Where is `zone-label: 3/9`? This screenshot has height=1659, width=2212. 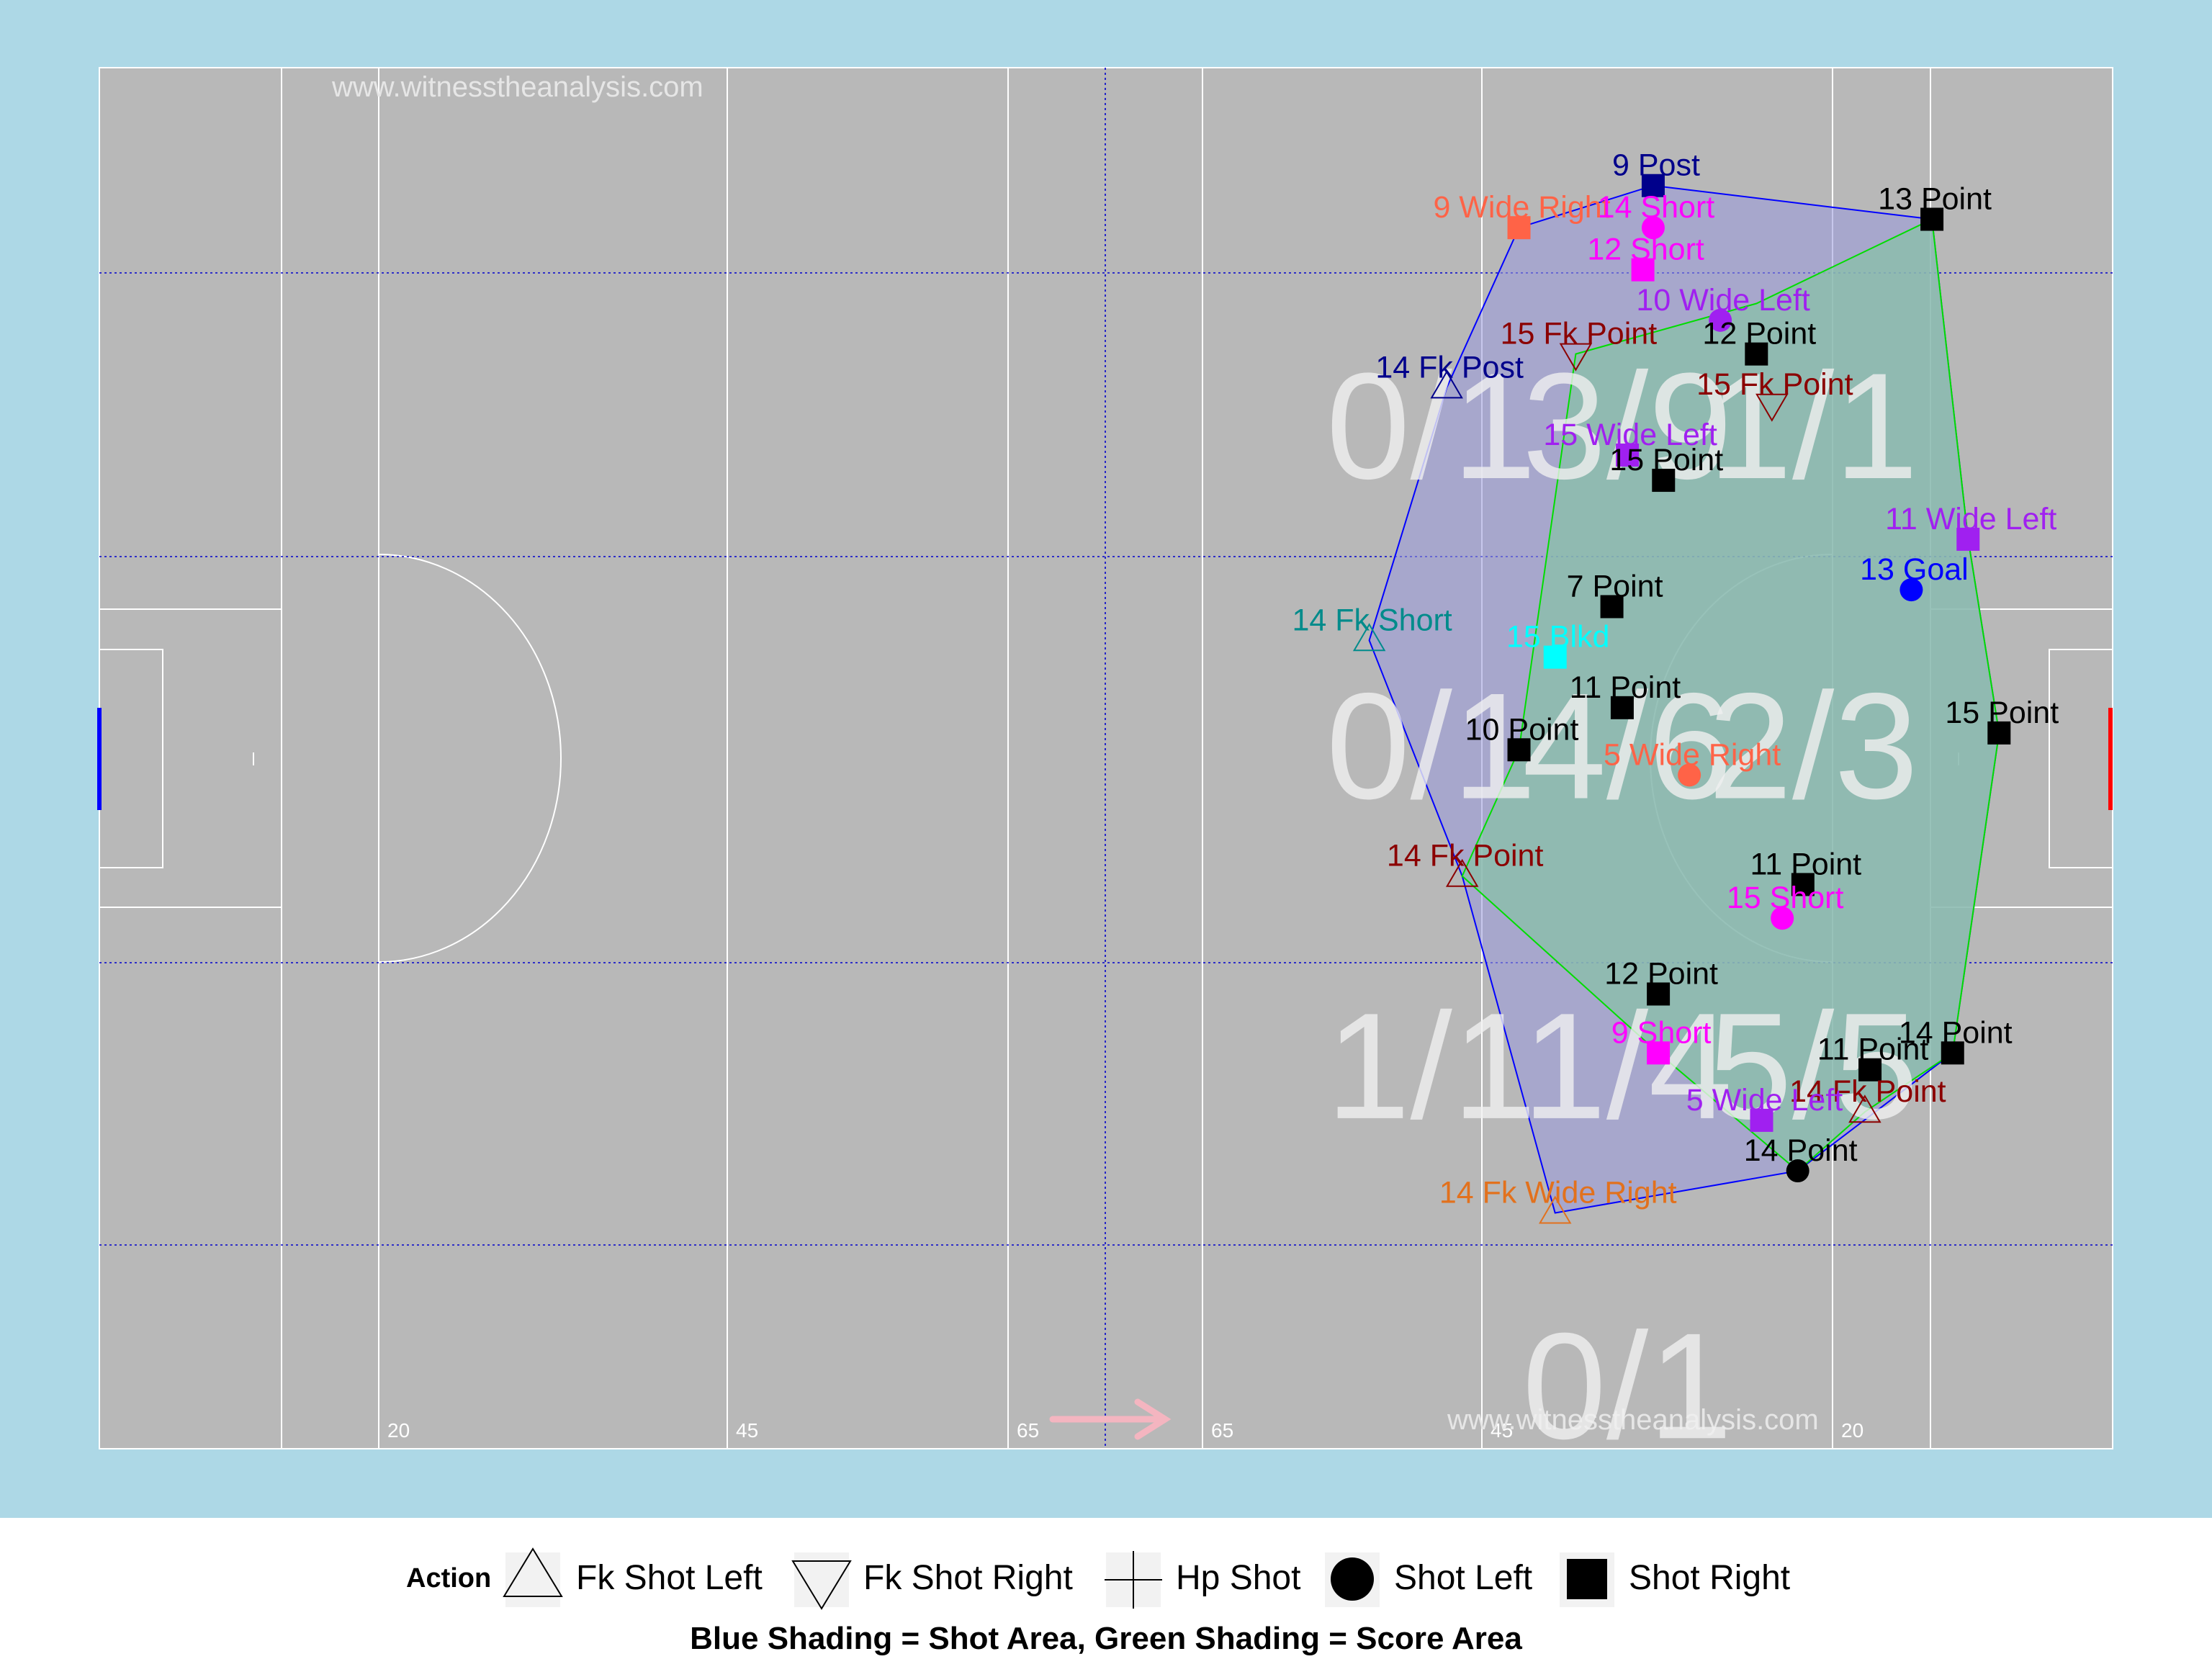 zone-label: 3/9 is located at coordinates (1627, 426).